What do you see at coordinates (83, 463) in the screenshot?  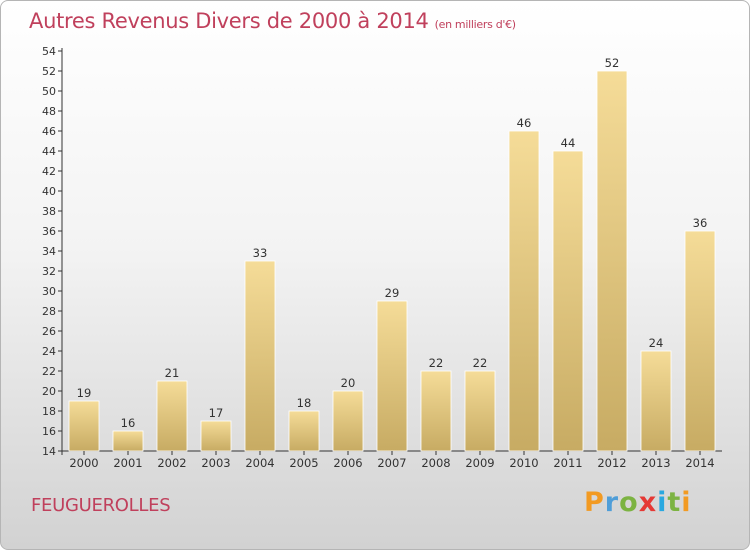 I see `x-tick-label: 2000` at bounding box center [83, 463].